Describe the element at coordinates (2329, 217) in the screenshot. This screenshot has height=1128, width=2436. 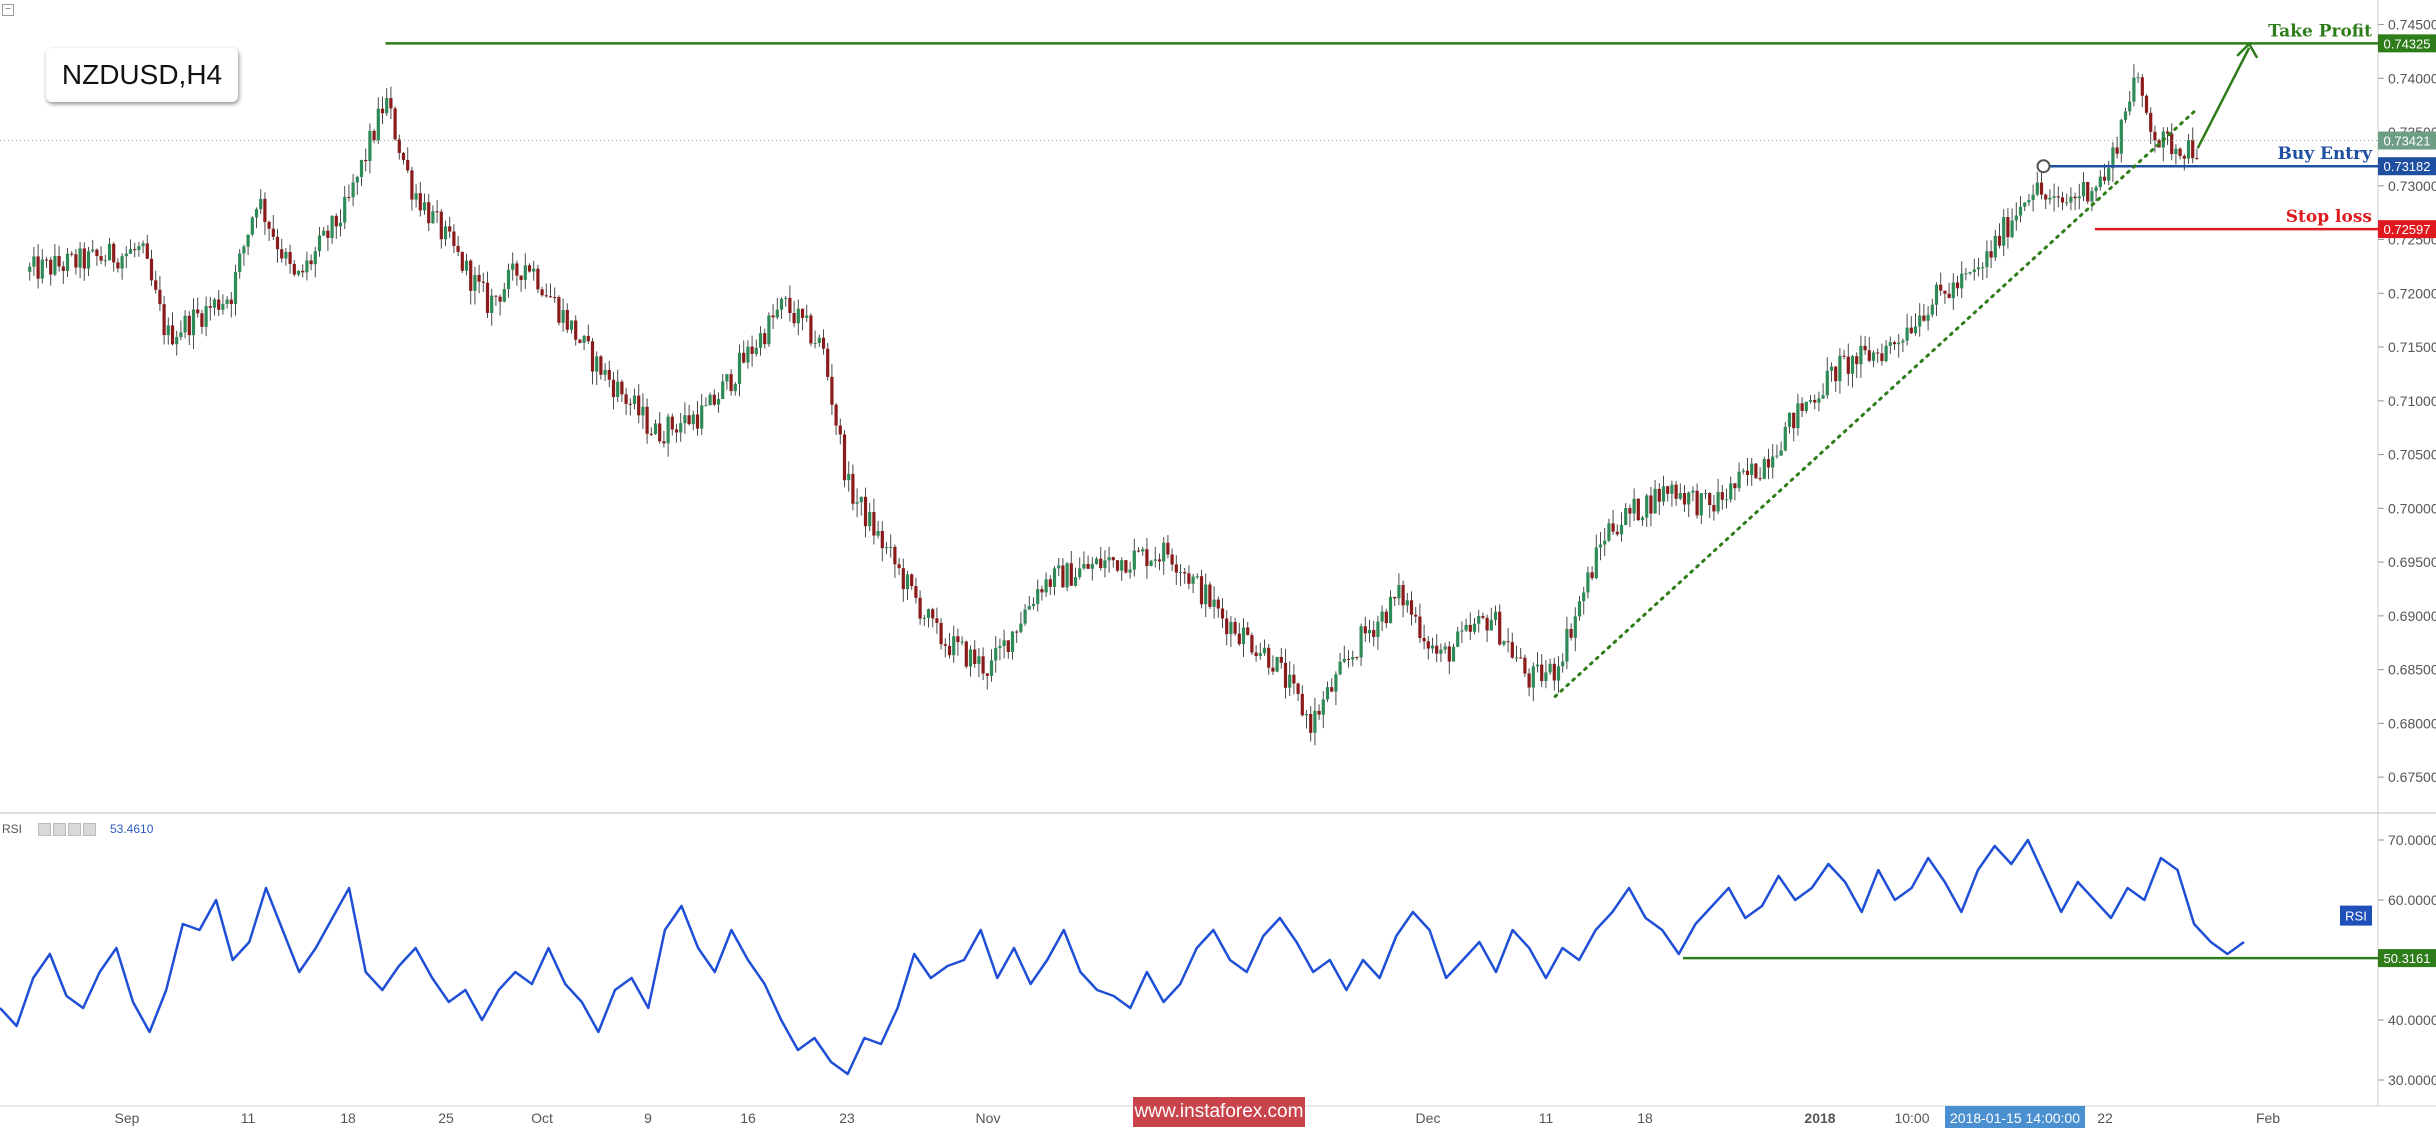
I see `stop-loss-label: Stop loss` at that location.